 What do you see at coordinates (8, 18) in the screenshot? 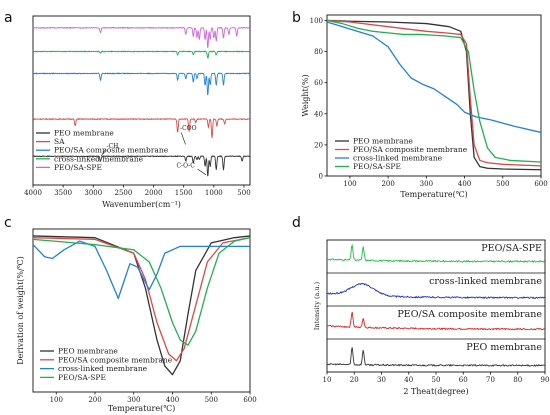
I see `panel-label-a: a` at bounding box center [8, 18].